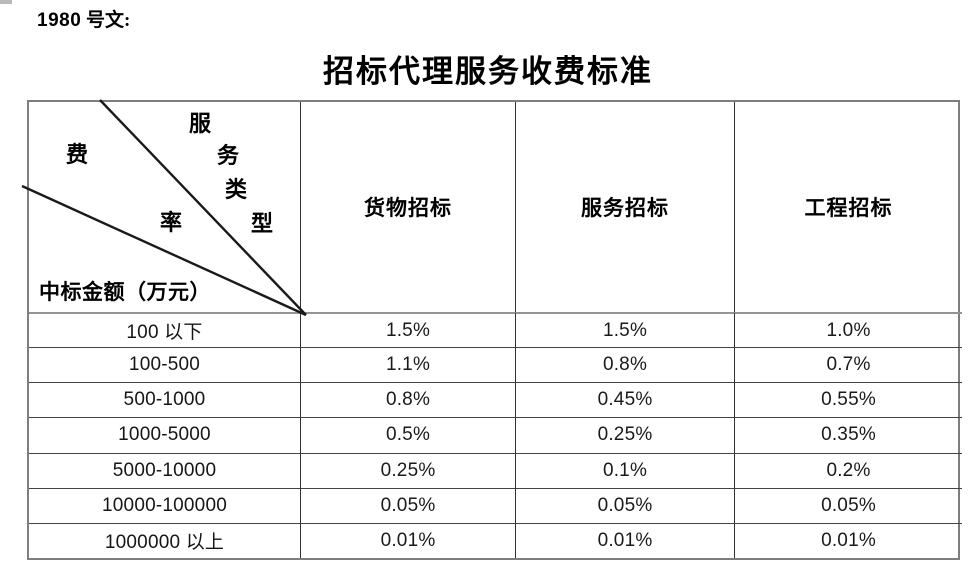 The height and width of the screenshot is (581, 976). Describe the element at coordinates (848, 207) in the screenshot. I see `column-header-engineering: 工程招标` at that location.